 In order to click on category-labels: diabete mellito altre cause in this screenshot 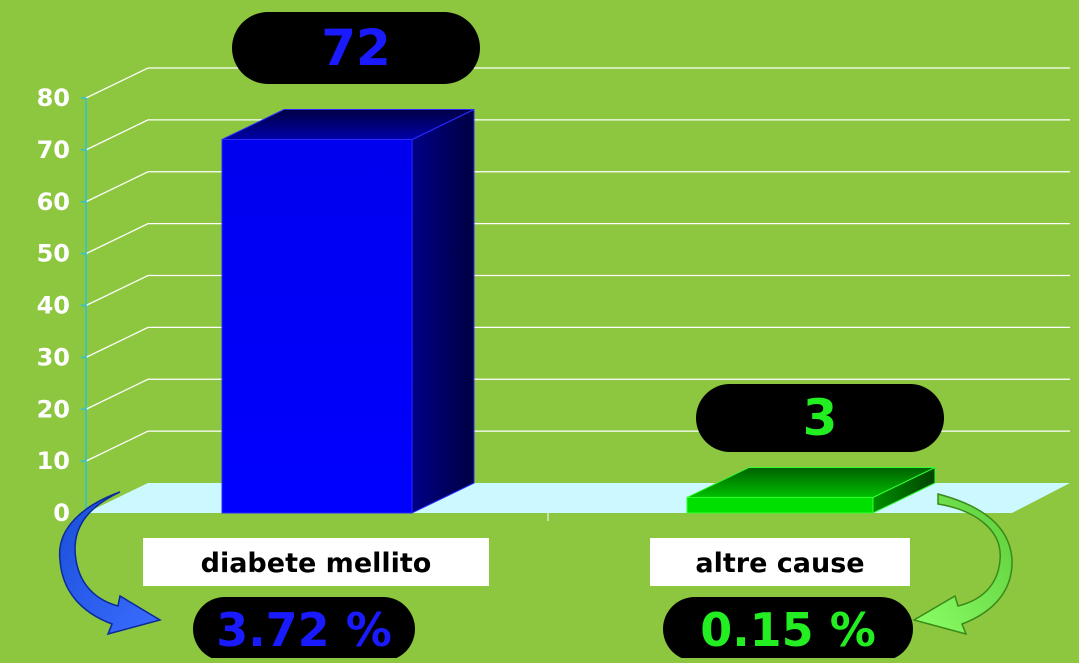, I will do `click(526, 562)`.